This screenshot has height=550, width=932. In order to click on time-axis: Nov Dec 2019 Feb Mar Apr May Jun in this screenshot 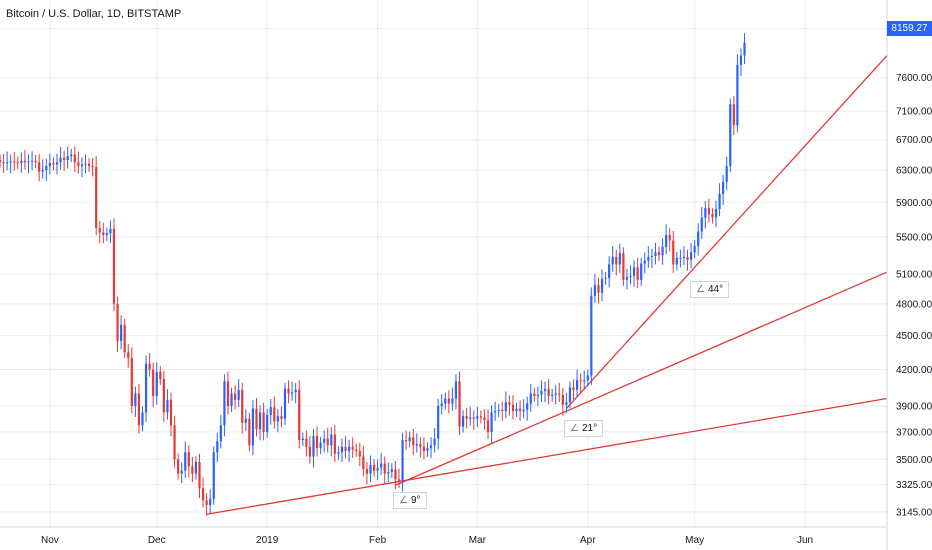, I will do `click(427, 540)`.